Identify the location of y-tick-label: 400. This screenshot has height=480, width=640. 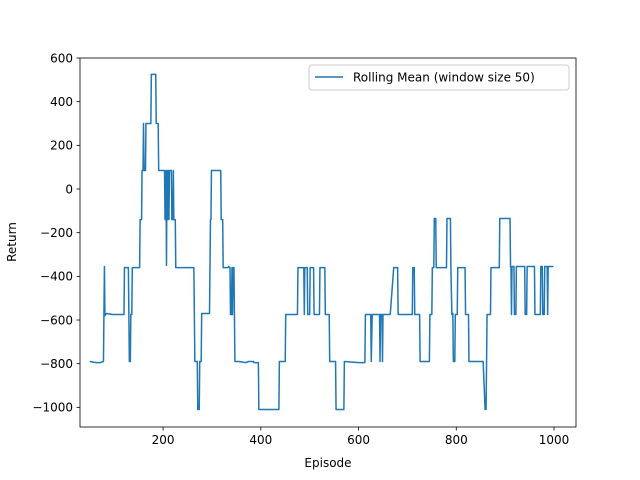
(61, 102).